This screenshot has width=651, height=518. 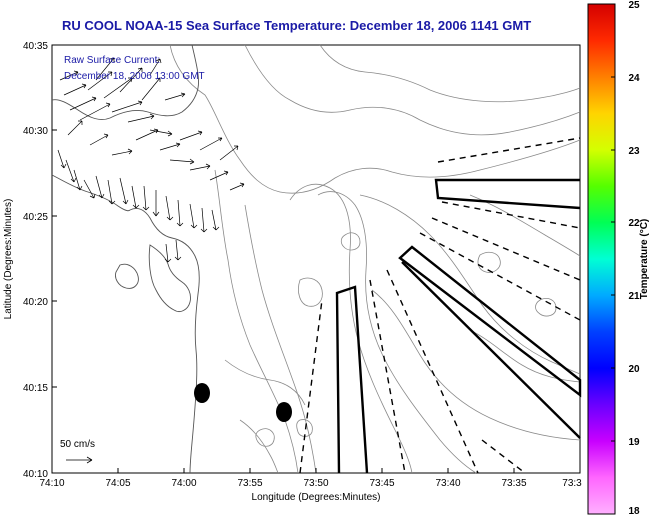 I want to click on surface-current-vectors, so click(x=151, y=160).